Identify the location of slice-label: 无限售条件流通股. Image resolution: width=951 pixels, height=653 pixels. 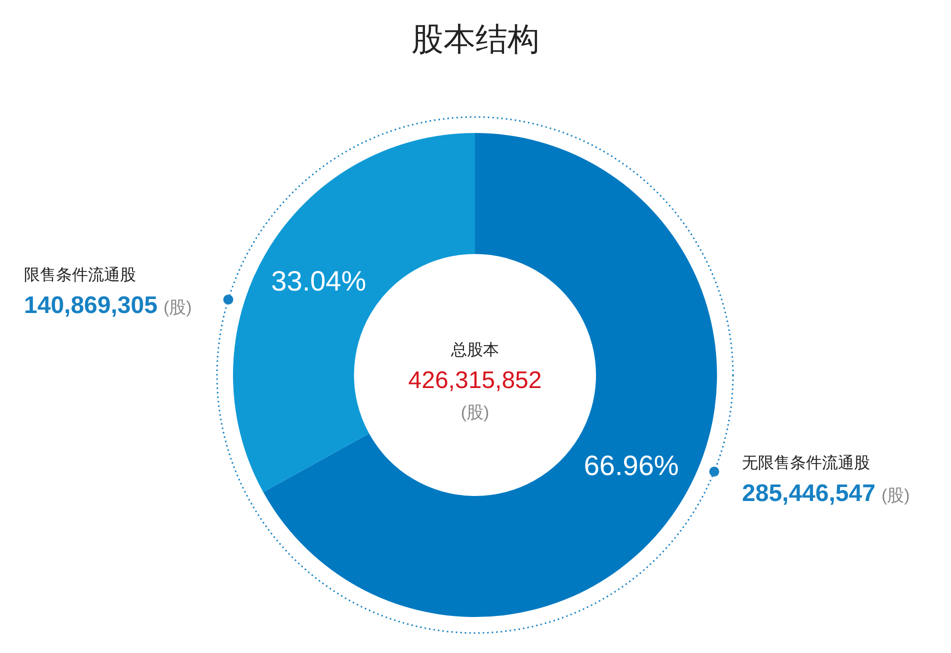
(806, 464).